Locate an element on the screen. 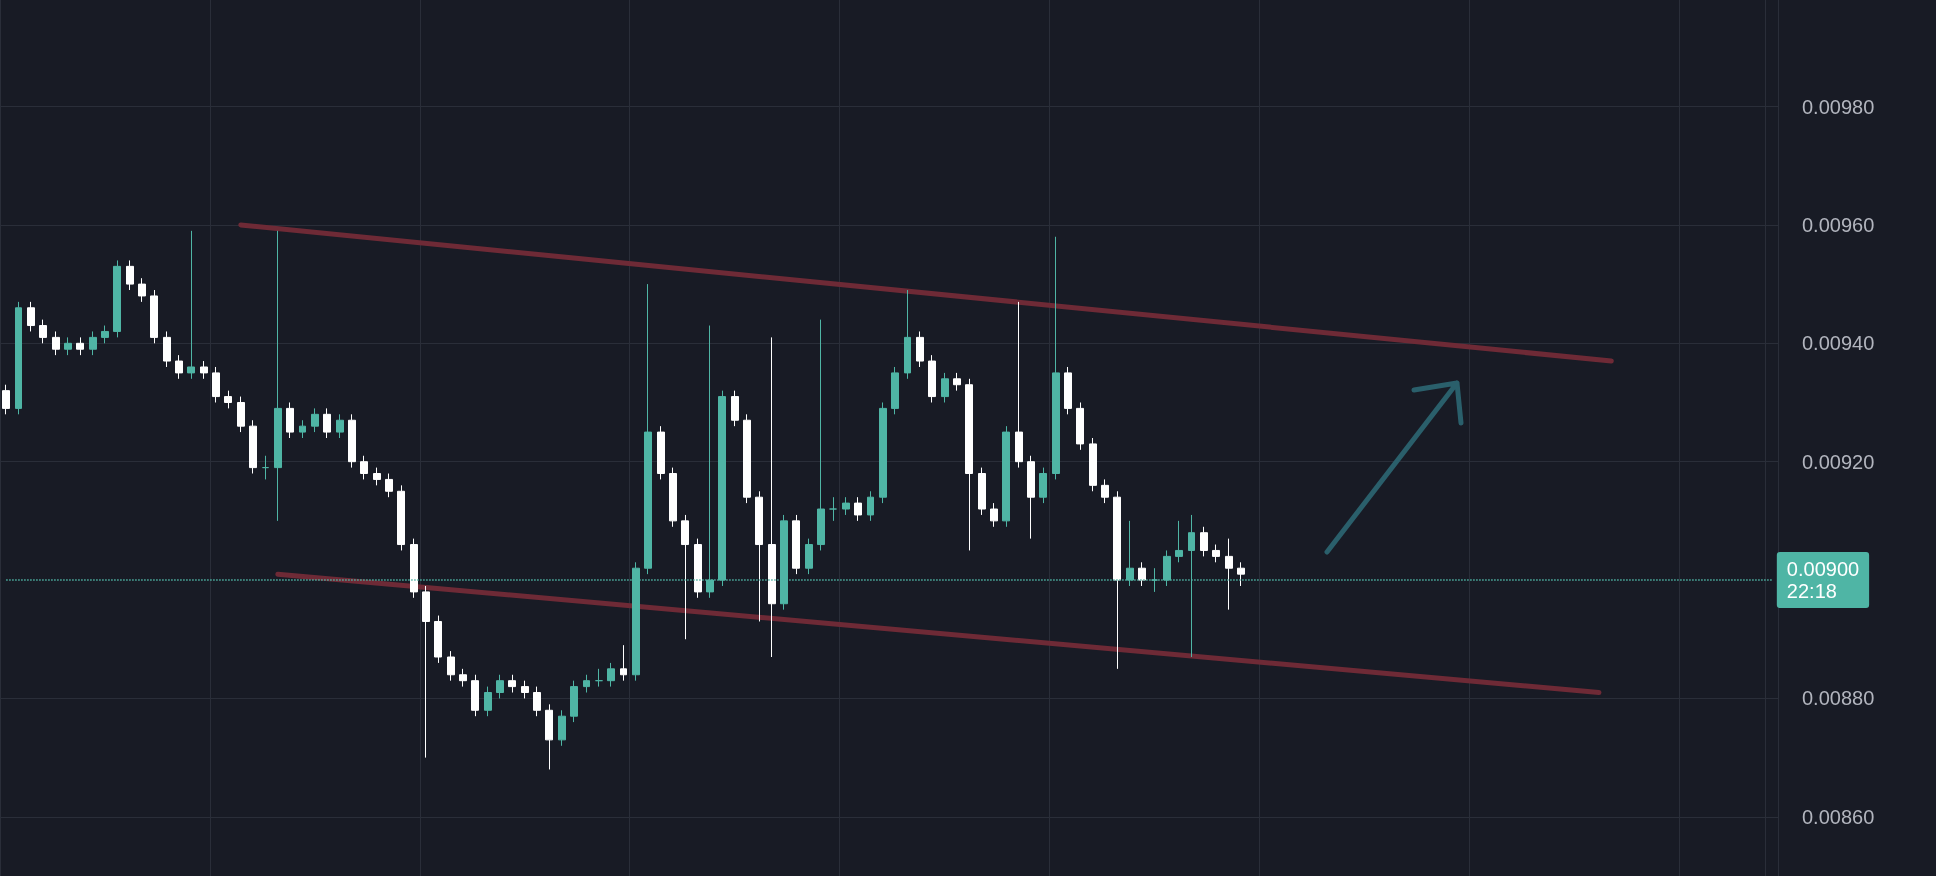 The width and height of the screenshot is (1936, 876). y-tick-label: 0.00860 is located at coordinates (1838, 816).